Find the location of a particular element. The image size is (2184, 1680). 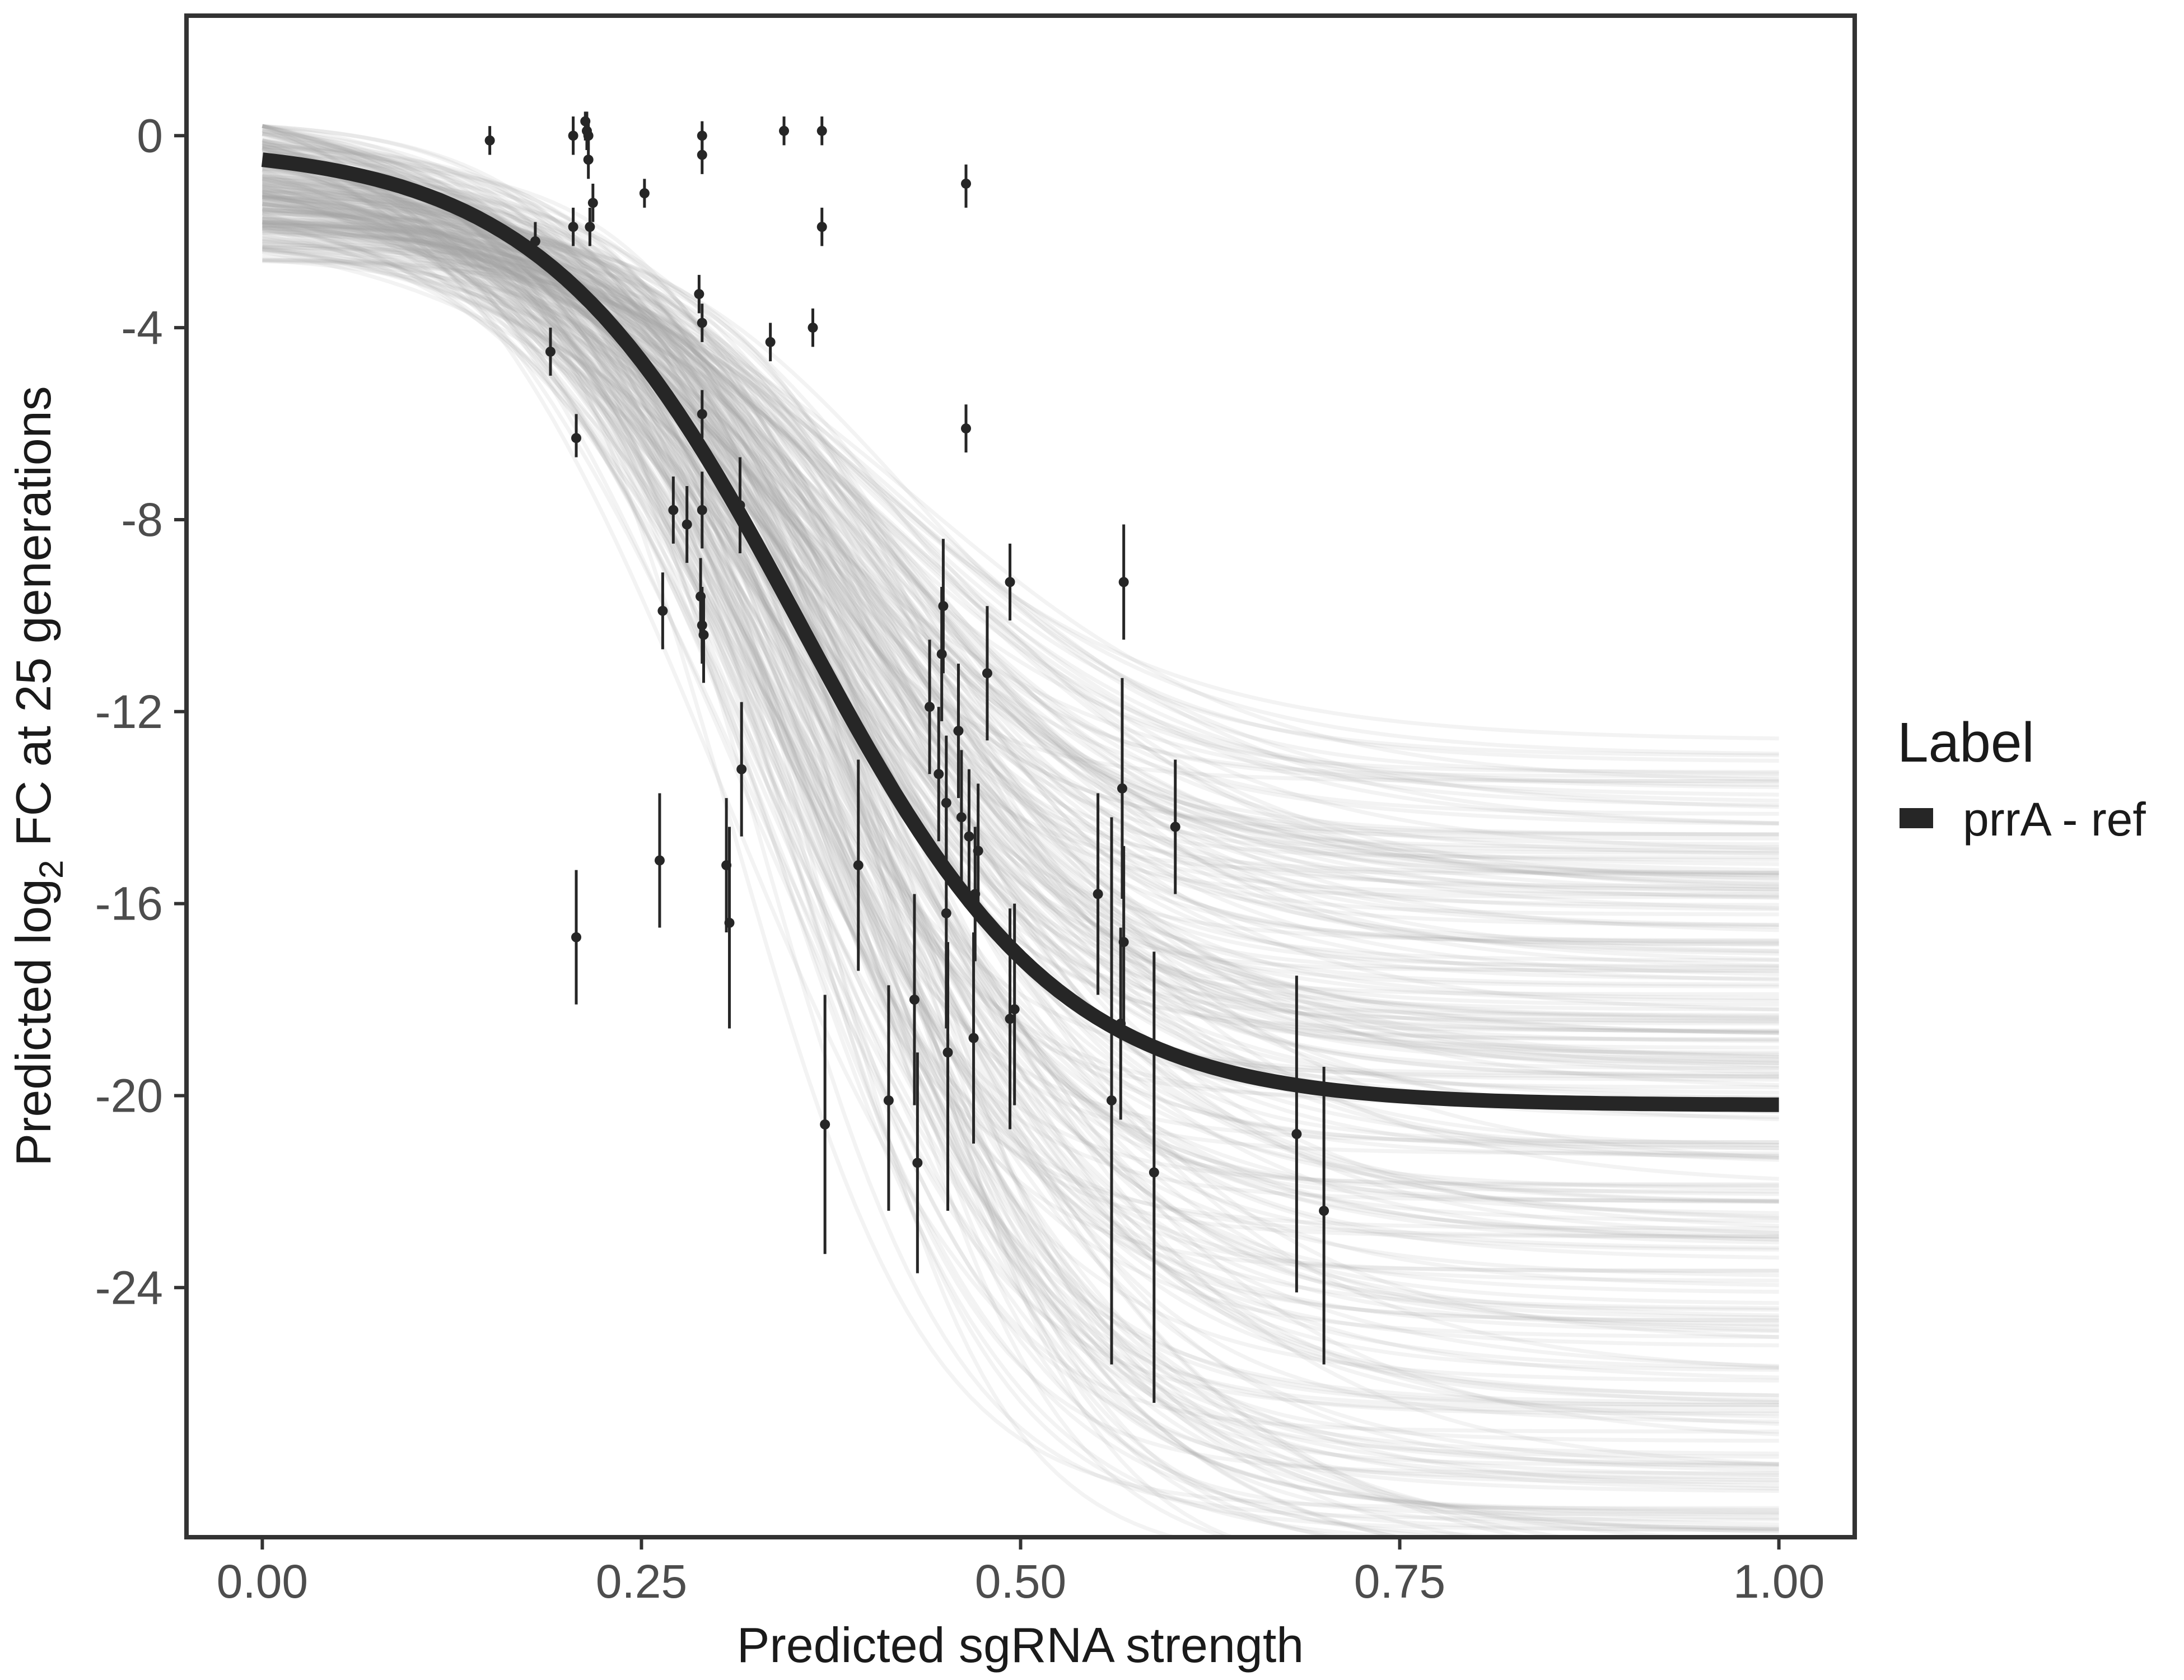

y-tick-label: -8 is located at coordinates (142, 520).